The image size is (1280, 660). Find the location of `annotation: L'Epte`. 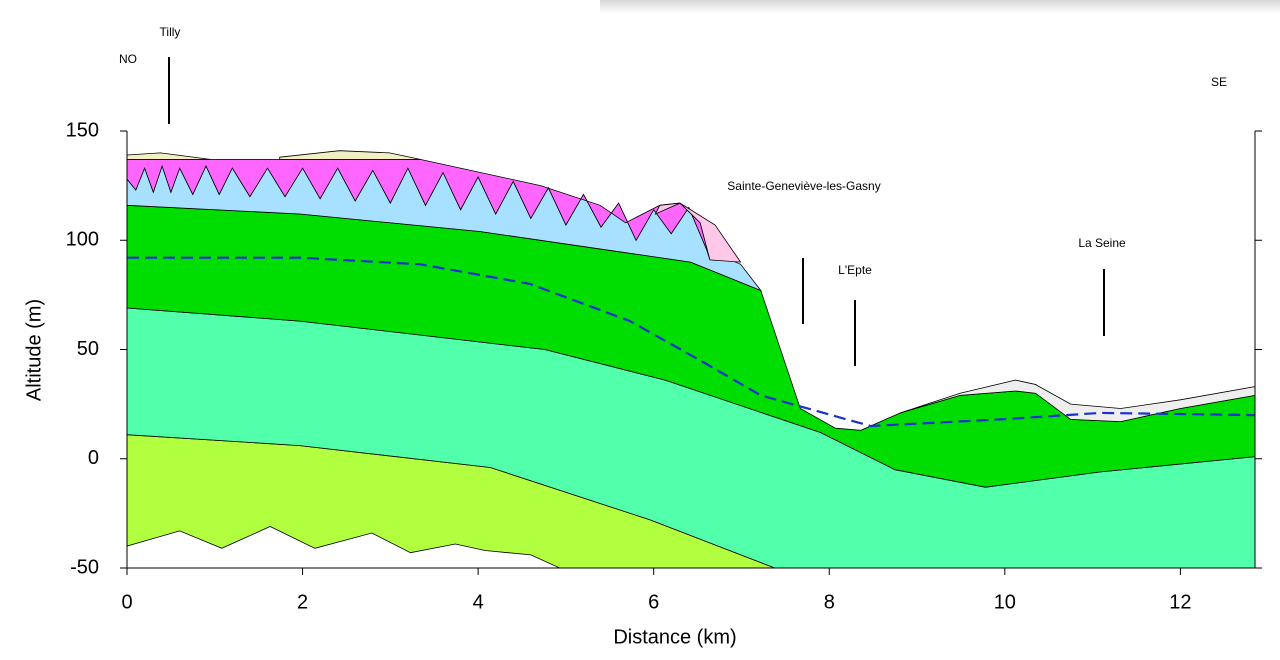

annotation: L'Epte is located at coordinates (855, 270).